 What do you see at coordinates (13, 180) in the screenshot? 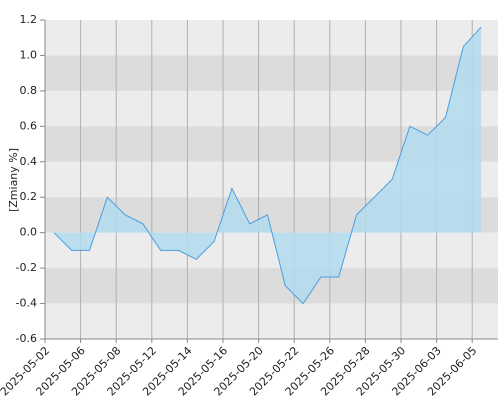
I see `y-axis-label: [Zmiany %]` at bounding box center [13, 180].